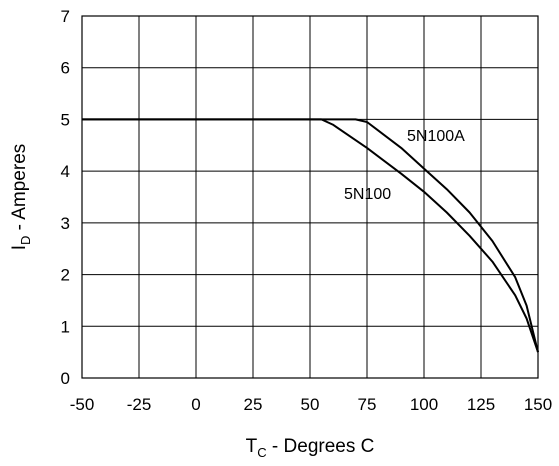 This screenshot has height=466, width=559. I want to click on x-tick-label: 50, so click(310, 404).